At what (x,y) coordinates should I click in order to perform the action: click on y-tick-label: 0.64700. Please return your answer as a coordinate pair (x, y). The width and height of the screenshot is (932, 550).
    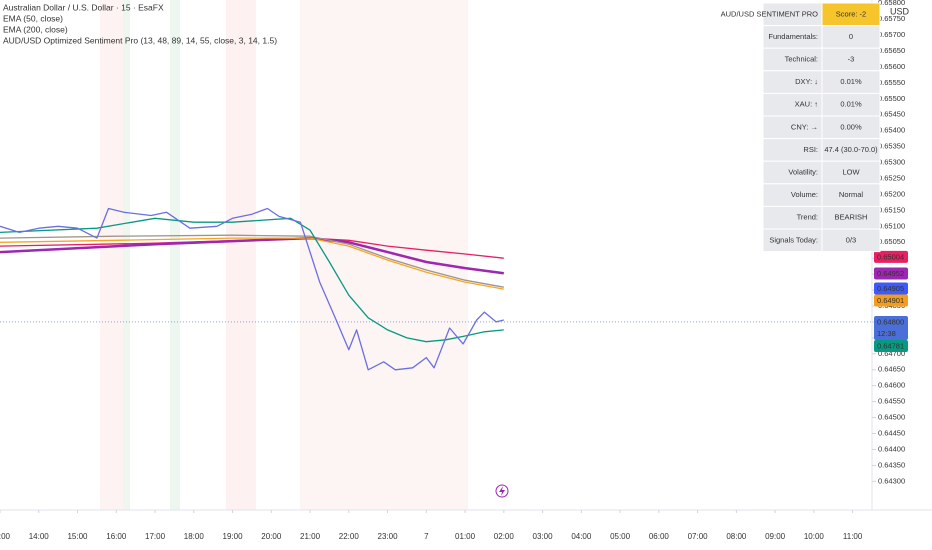
    Looking at the image, I should click on (891, 353).